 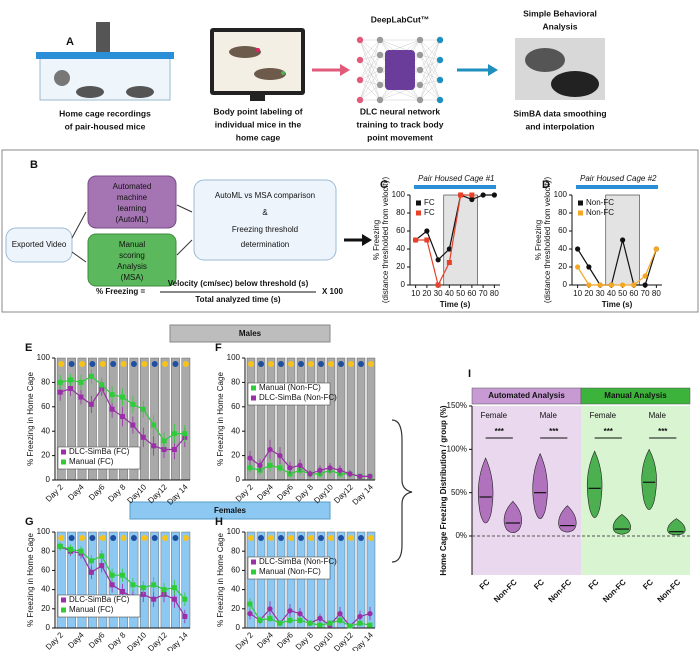 What do you see at coordinates (560, 13) in the screenshot?
I see `simba-title: Simple Behavioral` at bounding box center [560, 13].